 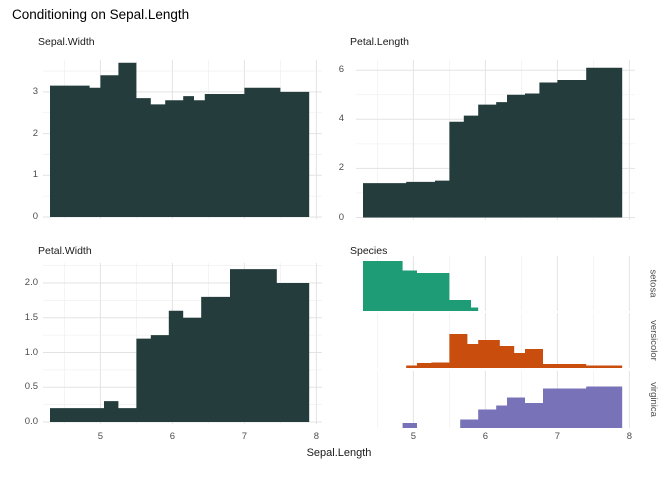 I want to click on sepal-width-step-area, so click(x=180, y=140).